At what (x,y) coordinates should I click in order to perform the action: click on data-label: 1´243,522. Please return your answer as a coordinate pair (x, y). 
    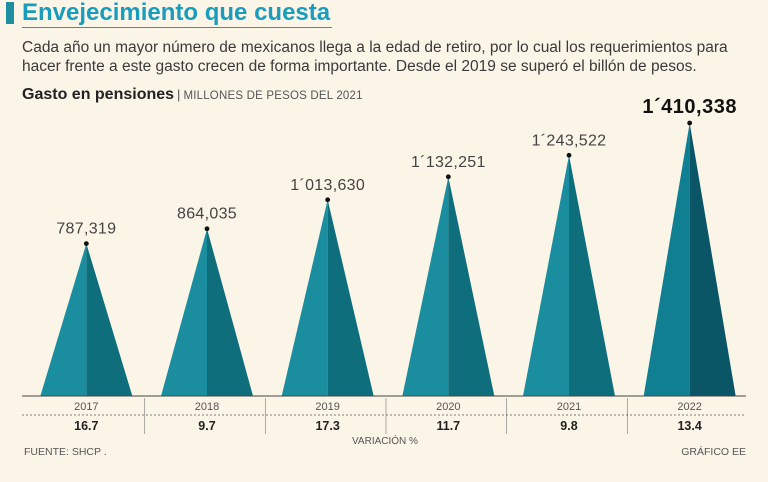
    Looking at the image, I should click on (569, 140).